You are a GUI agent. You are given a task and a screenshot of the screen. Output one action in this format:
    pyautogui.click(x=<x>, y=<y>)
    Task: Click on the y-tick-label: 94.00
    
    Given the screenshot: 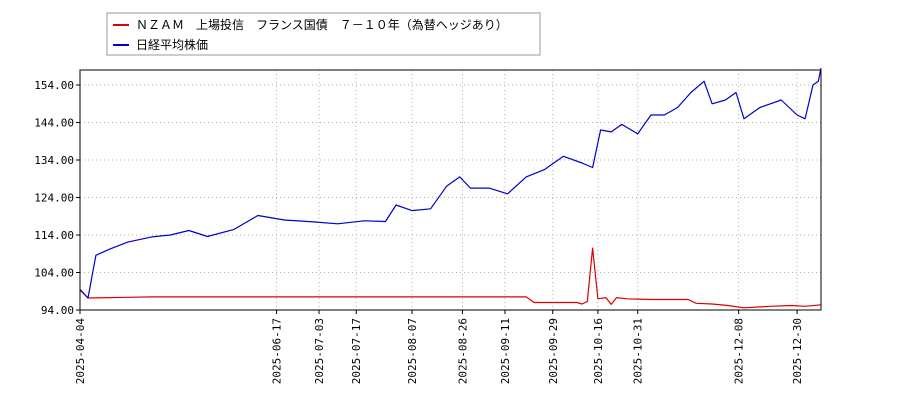 What is the action you would take?
    pyautogui.click(x=57, y=310)
    